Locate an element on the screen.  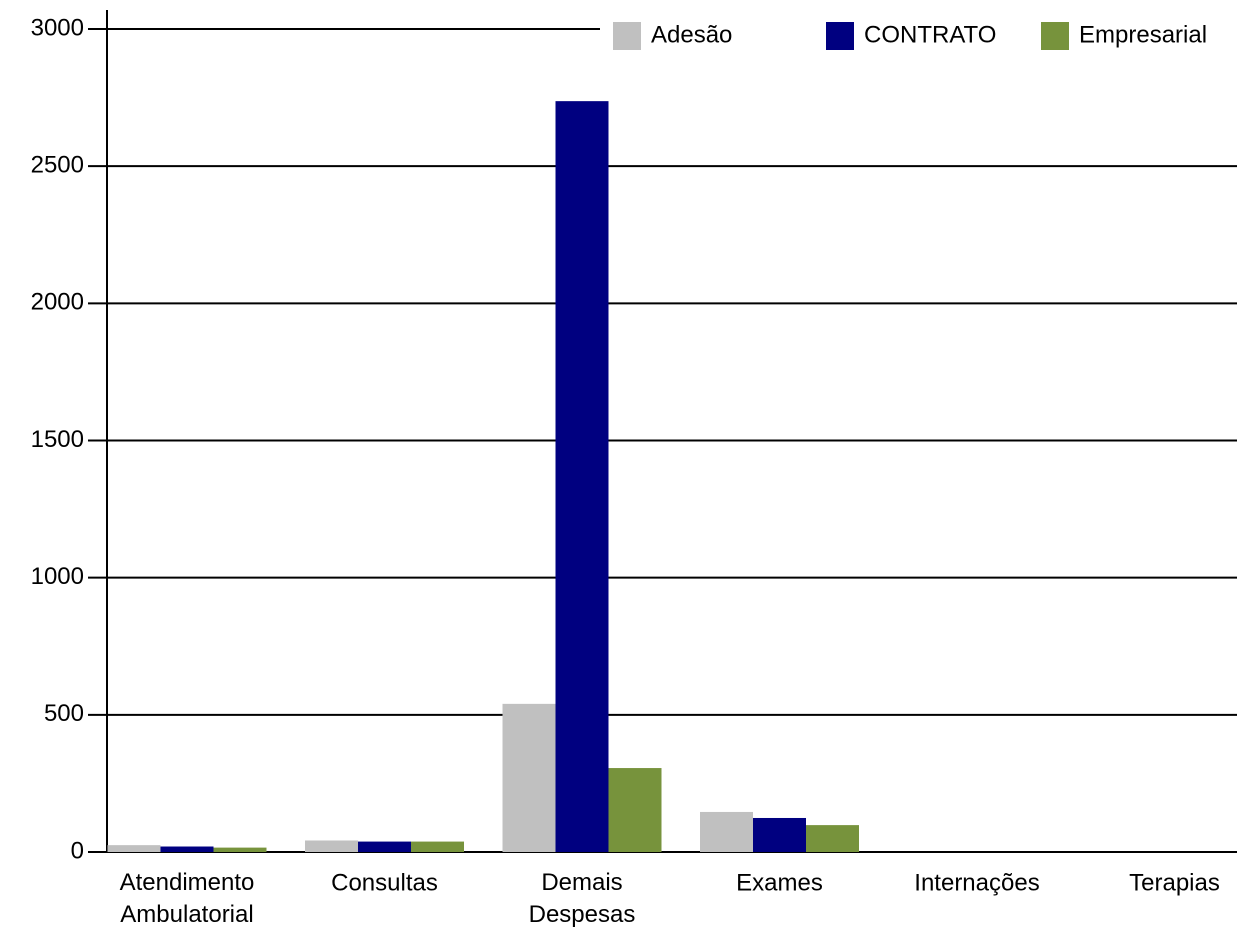
x-tick-label: Demais Despesas is located at coordinates (582, 898).